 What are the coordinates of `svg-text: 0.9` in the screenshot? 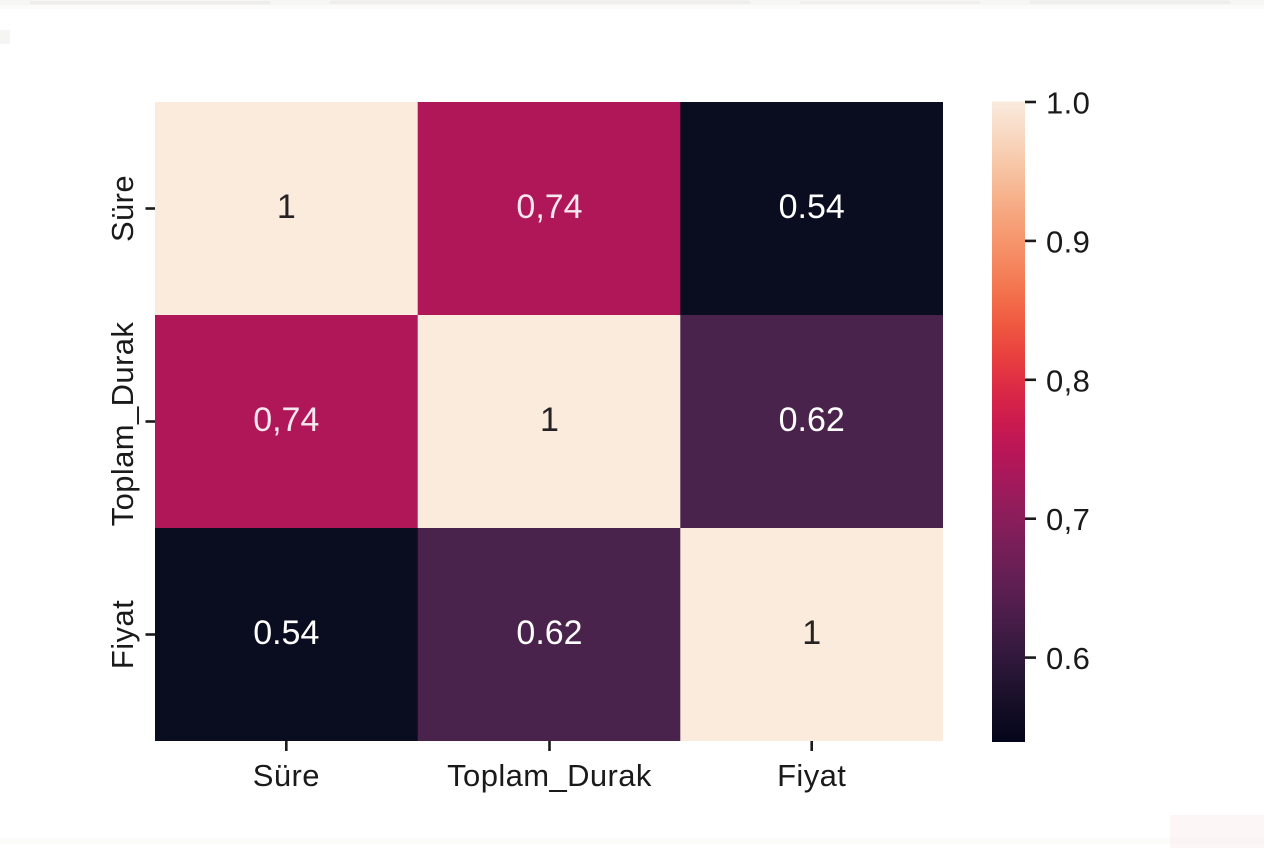 It's located at (1068, 241).